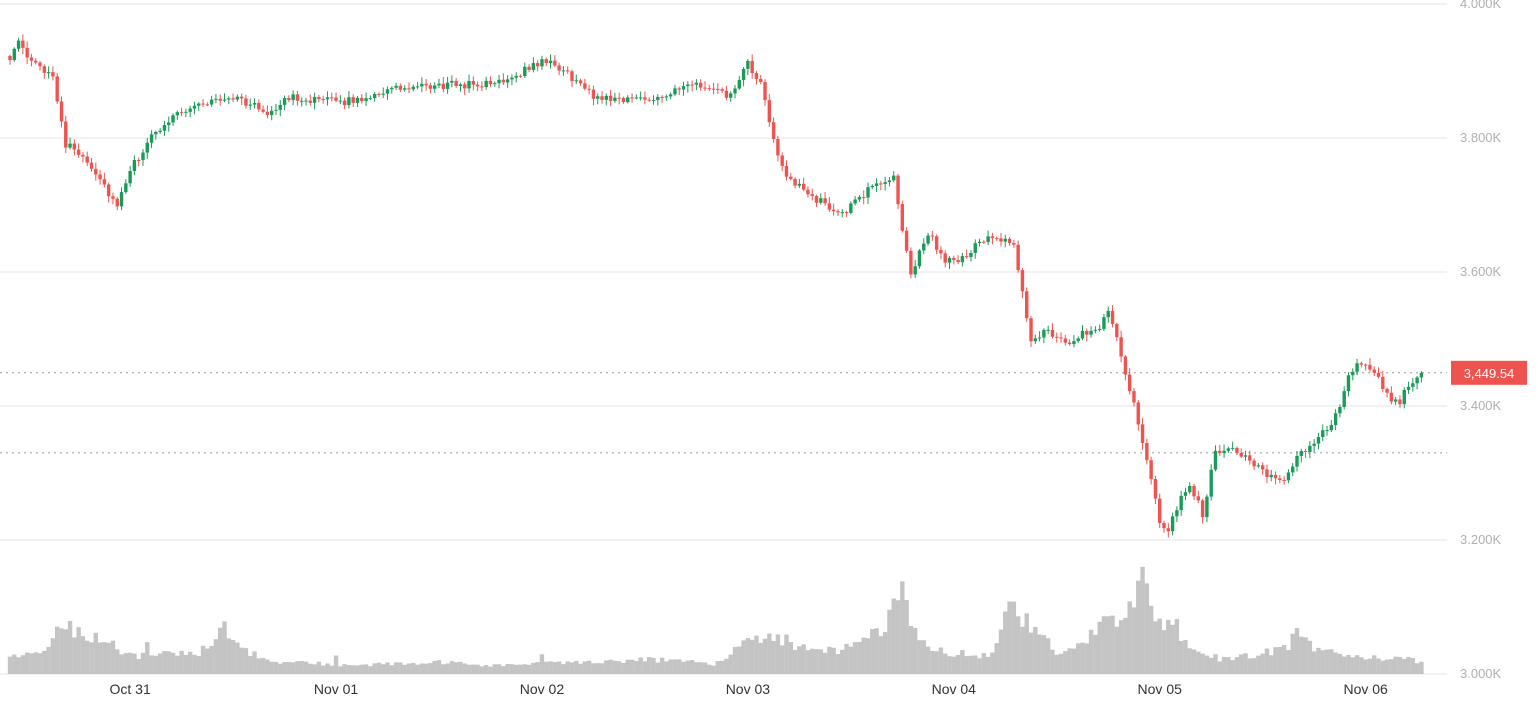 This screenshot has width=1538, height=710. What do you see at coordinates (1481, 405) in the screenshot?
I see `y-tick-label: 3.400K` at bounding box center [1481, 405].